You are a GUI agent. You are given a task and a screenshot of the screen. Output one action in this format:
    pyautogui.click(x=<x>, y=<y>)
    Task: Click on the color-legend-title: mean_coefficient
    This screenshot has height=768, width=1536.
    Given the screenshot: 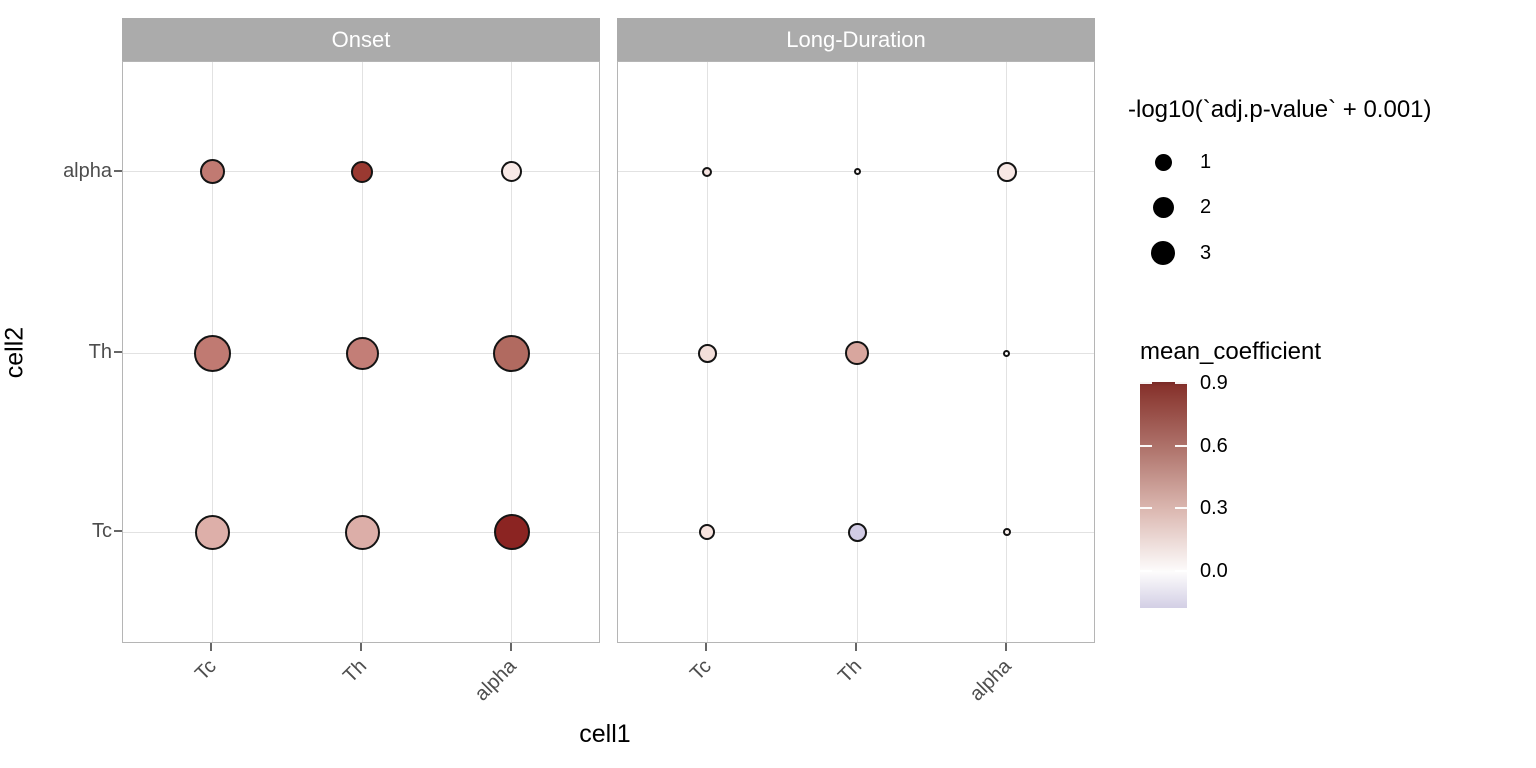 What is the action you would take?
    pyautogui.click(x=1231, y=351)
    